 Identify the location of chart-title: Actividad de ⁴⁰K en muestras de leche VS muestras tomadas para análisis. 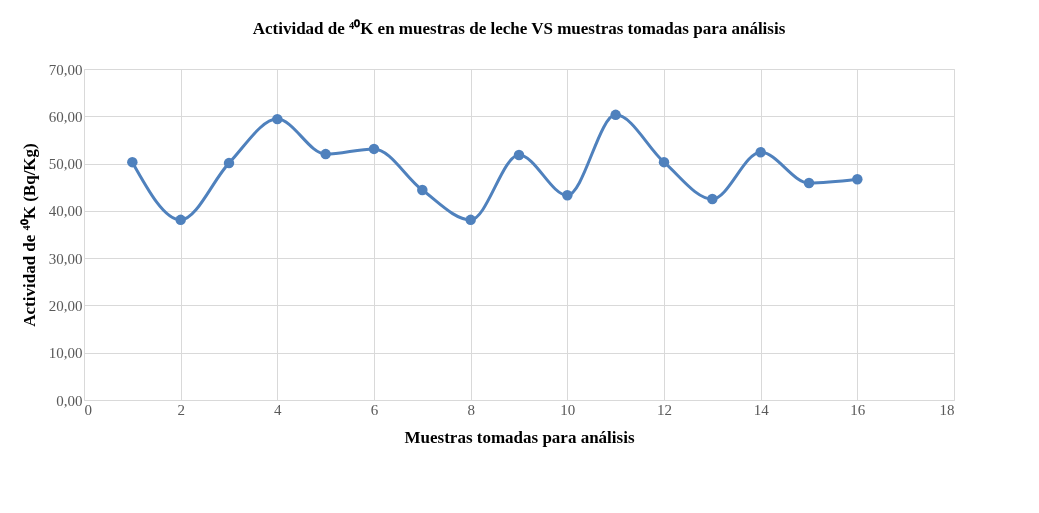
(519, 28).